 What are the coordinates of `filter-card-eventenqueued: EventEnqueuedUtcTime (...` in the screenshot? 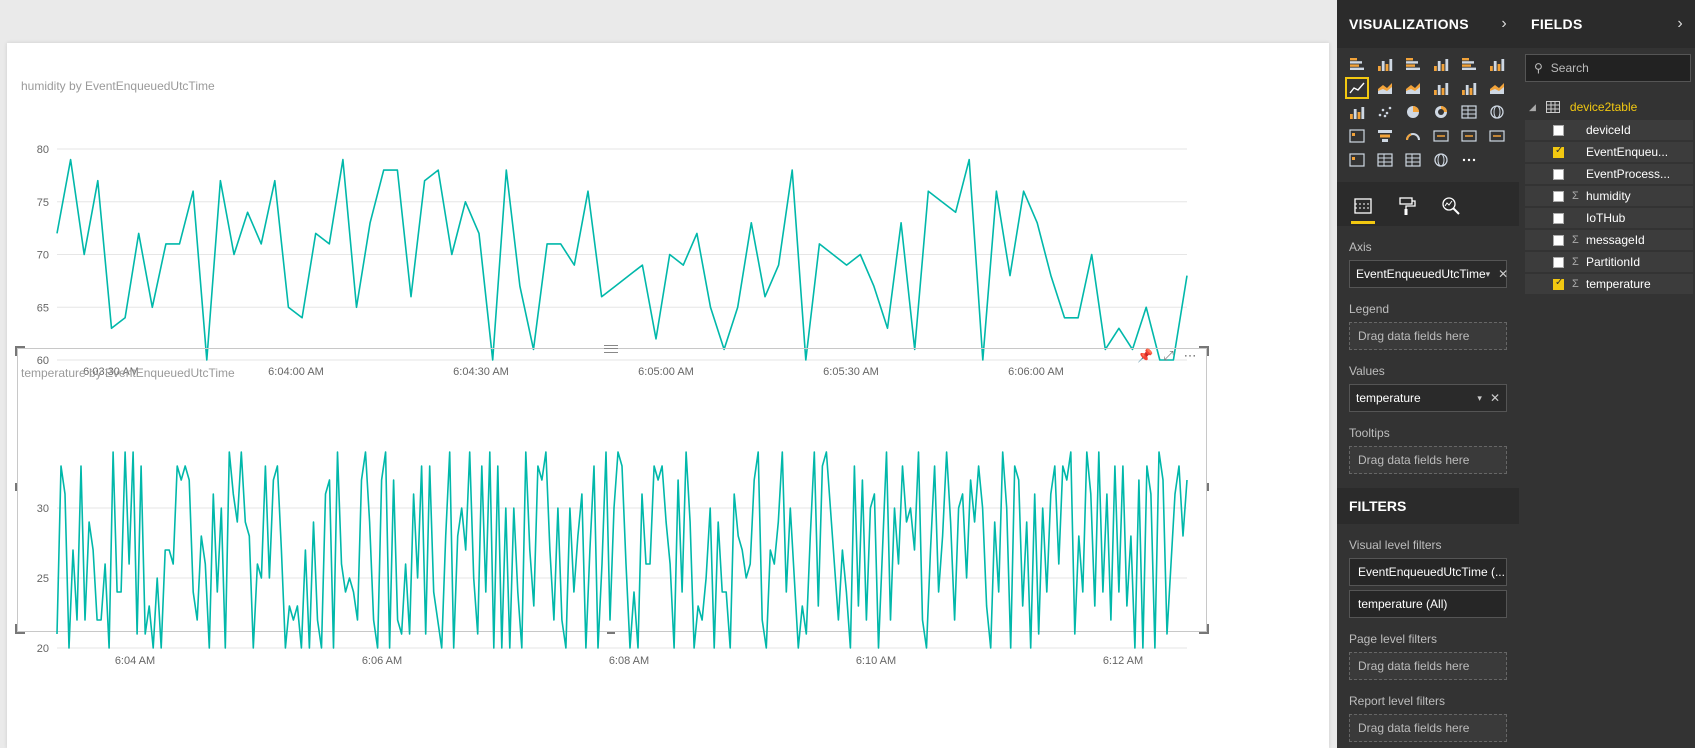 It's located at (1428, 572).